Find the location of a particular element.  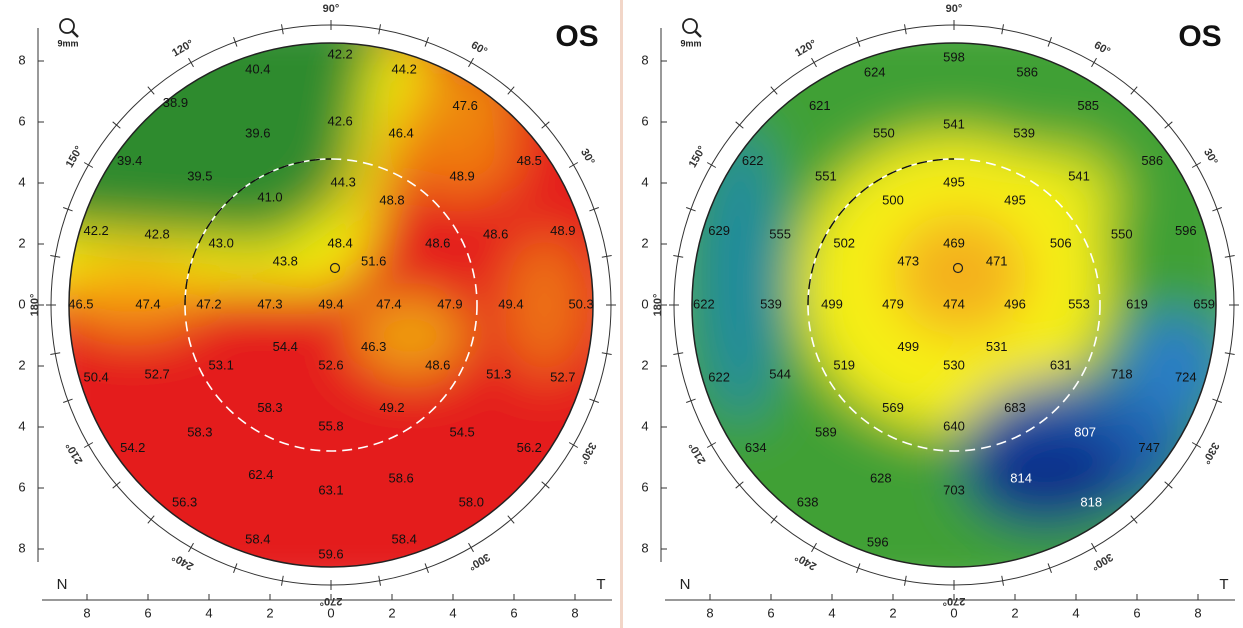

map-value: 56.3 is located at coordinates (184, 502).